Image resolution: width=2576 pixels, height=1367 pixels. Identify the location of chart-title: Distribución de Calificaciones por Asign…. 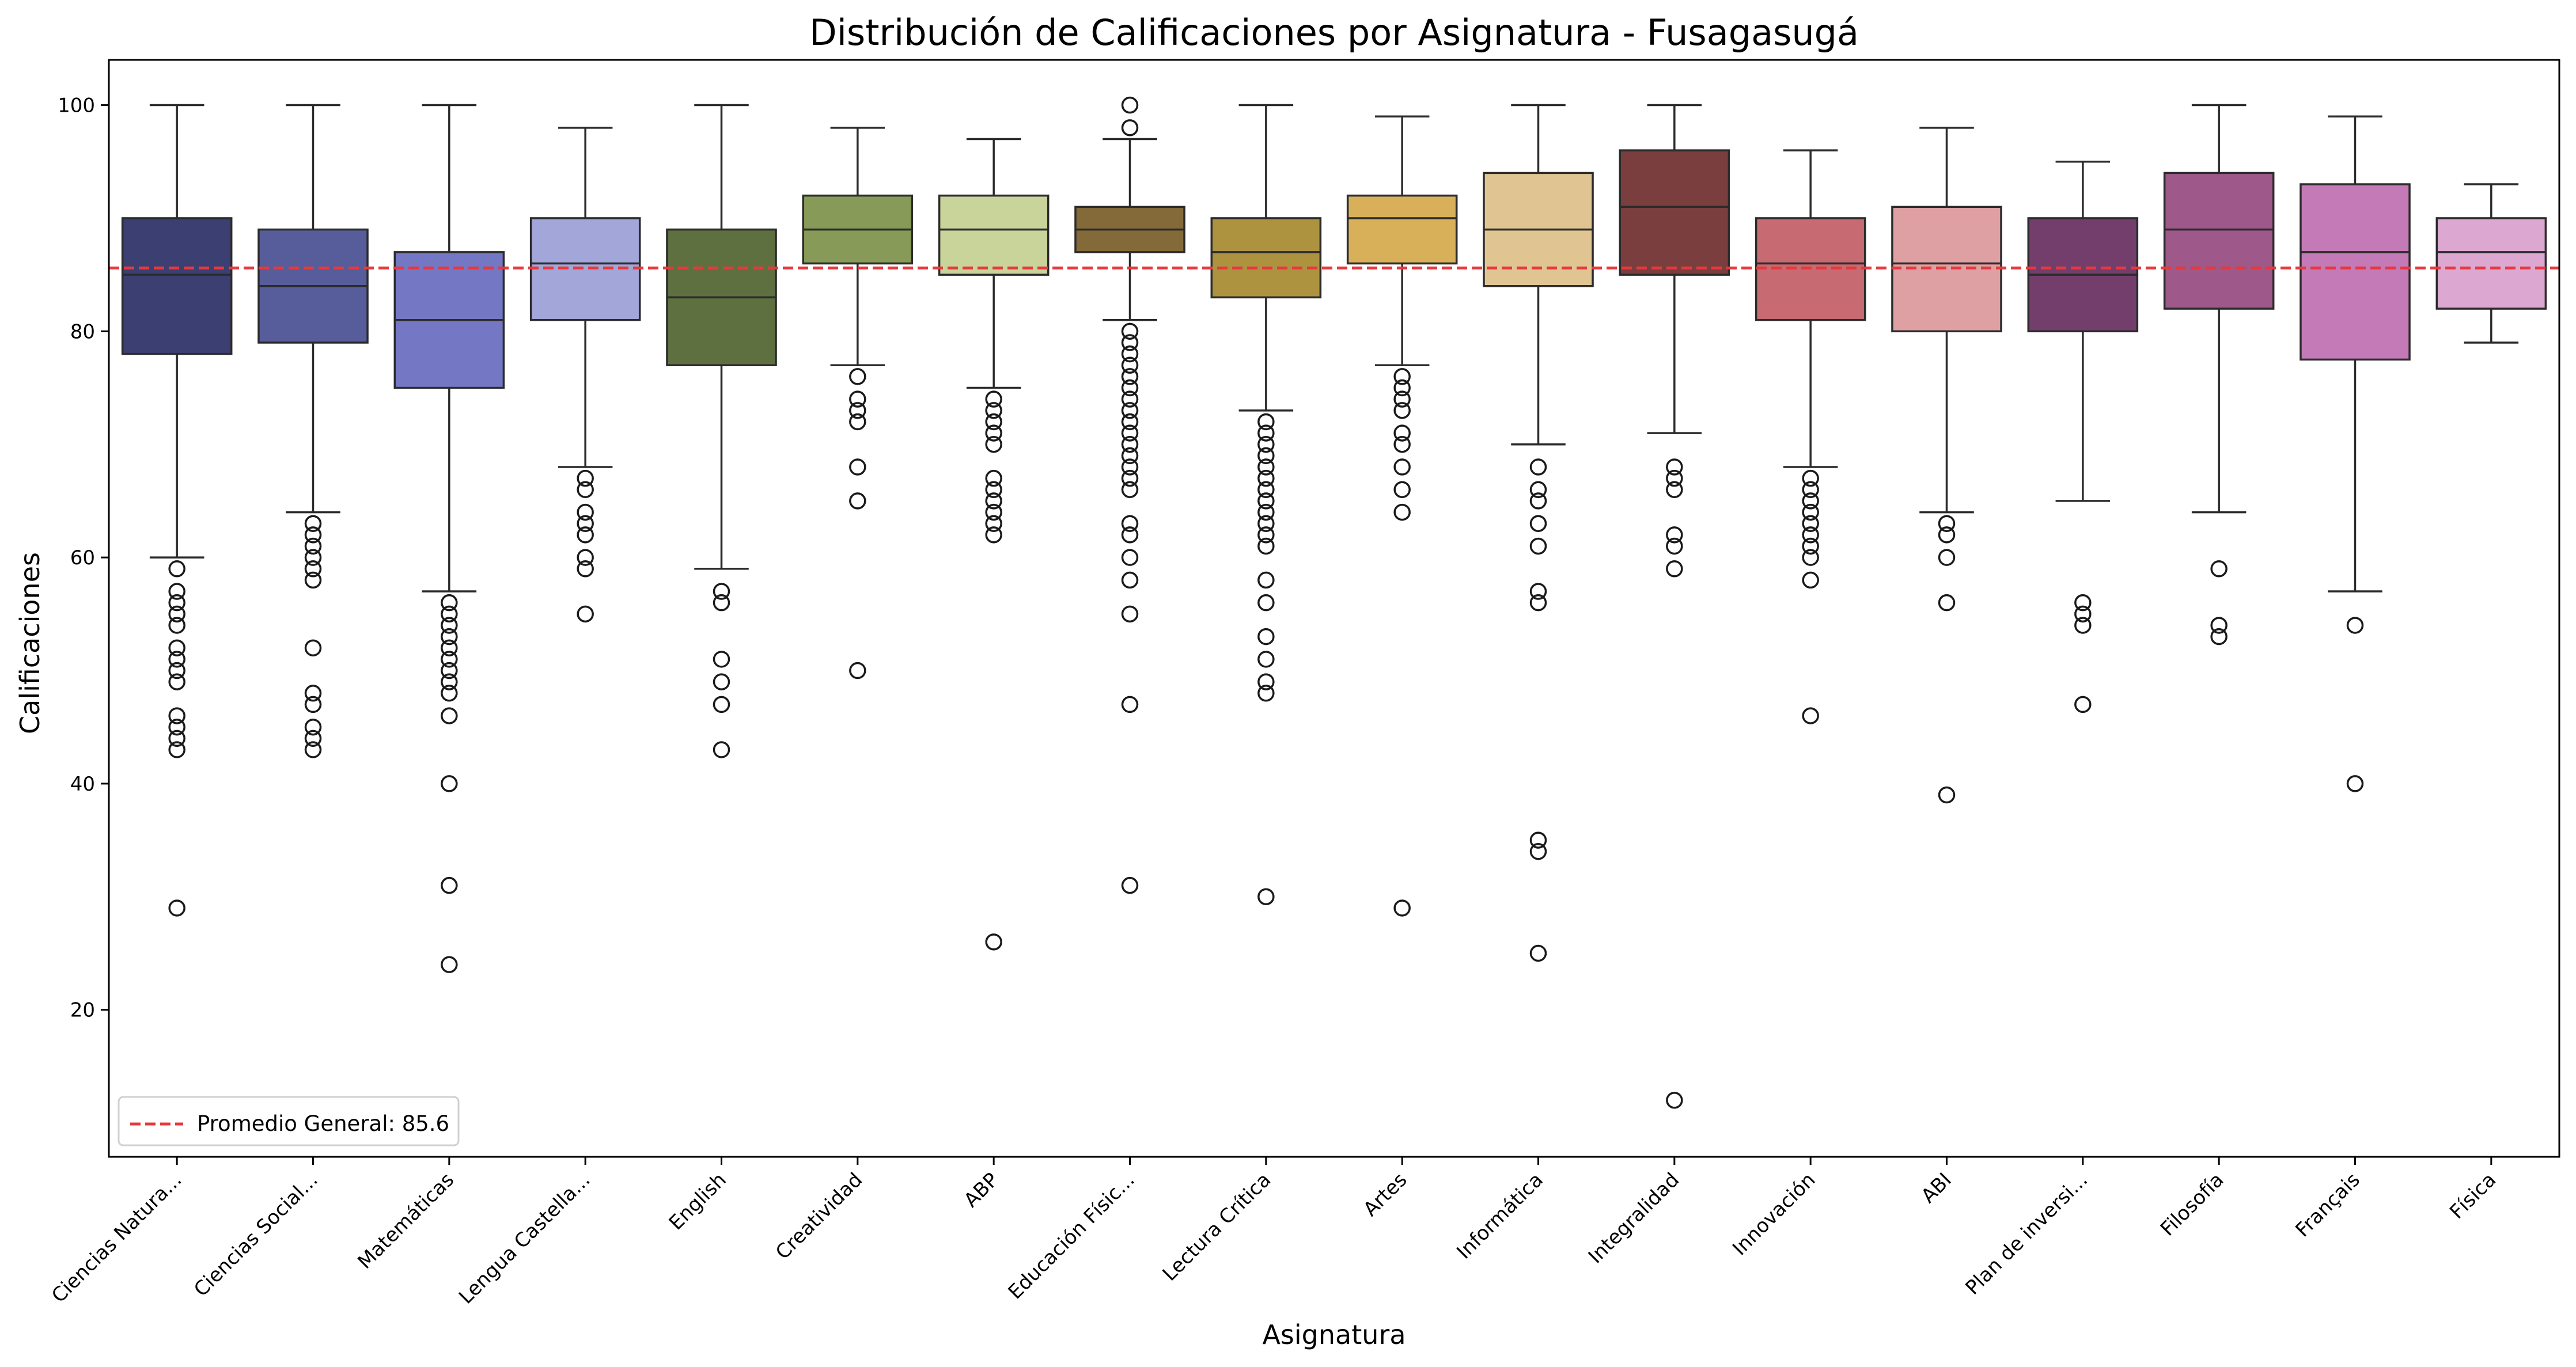
(1334, 33).